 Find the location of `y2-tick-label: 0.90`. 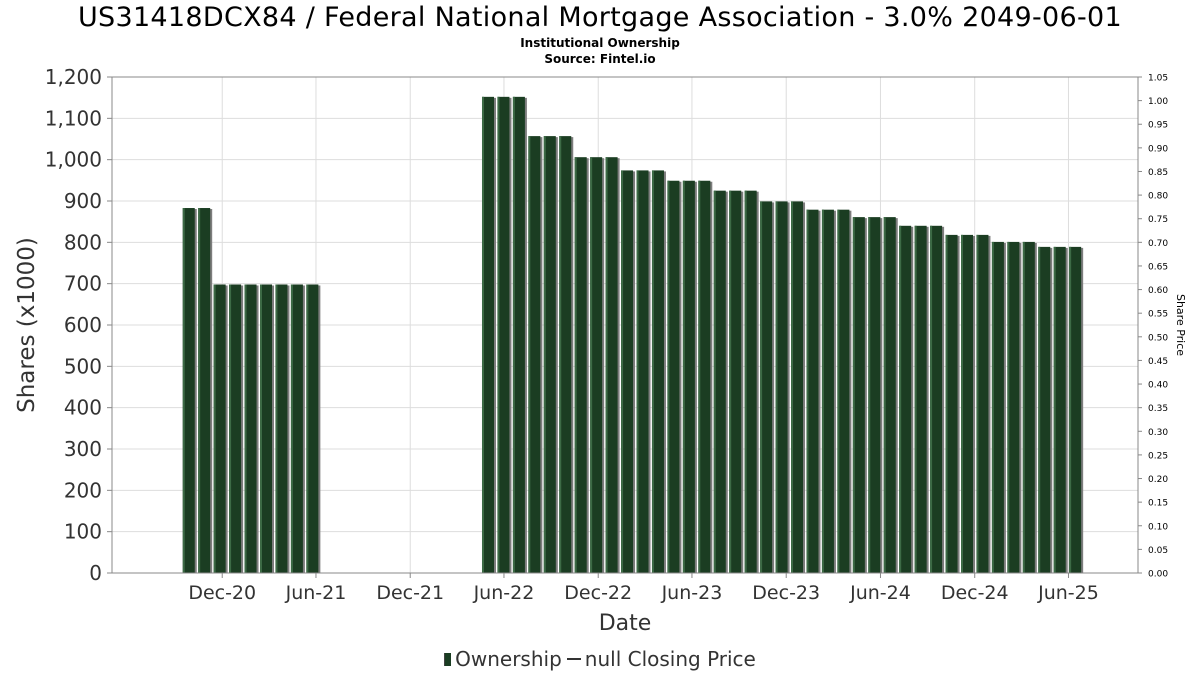

y2-tick-label: 0.90 is located at coordinates (1158, 149).